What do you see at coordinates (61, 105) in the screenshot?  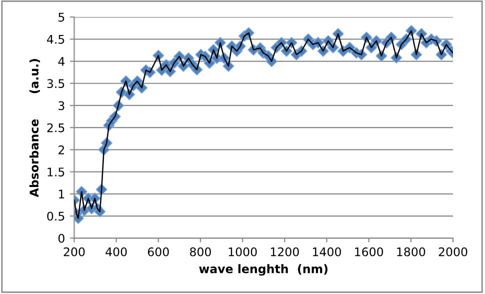 I see `y-tick-label: 3` at bounding box center [61, 105].